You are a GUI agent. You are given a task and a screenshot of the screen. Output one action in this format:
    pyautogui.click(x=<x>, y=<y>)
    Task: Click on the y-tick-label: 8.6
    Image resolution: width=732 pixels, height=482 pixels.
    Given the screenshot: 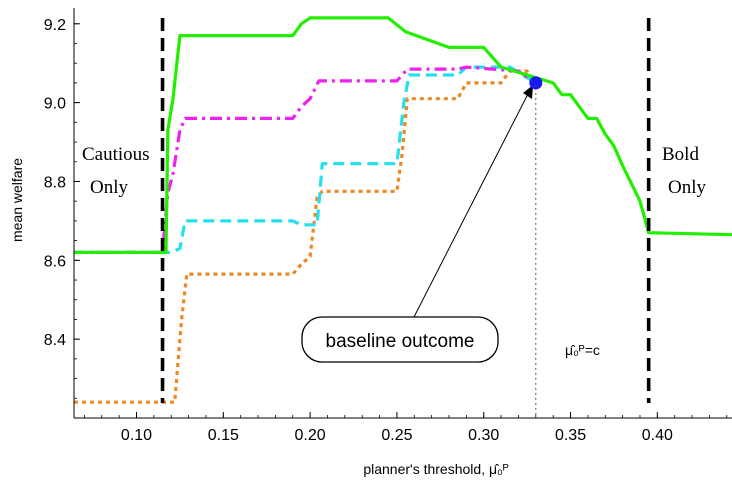 What is the action you would take?
    pyautogui.click(x=55, y=261)
    